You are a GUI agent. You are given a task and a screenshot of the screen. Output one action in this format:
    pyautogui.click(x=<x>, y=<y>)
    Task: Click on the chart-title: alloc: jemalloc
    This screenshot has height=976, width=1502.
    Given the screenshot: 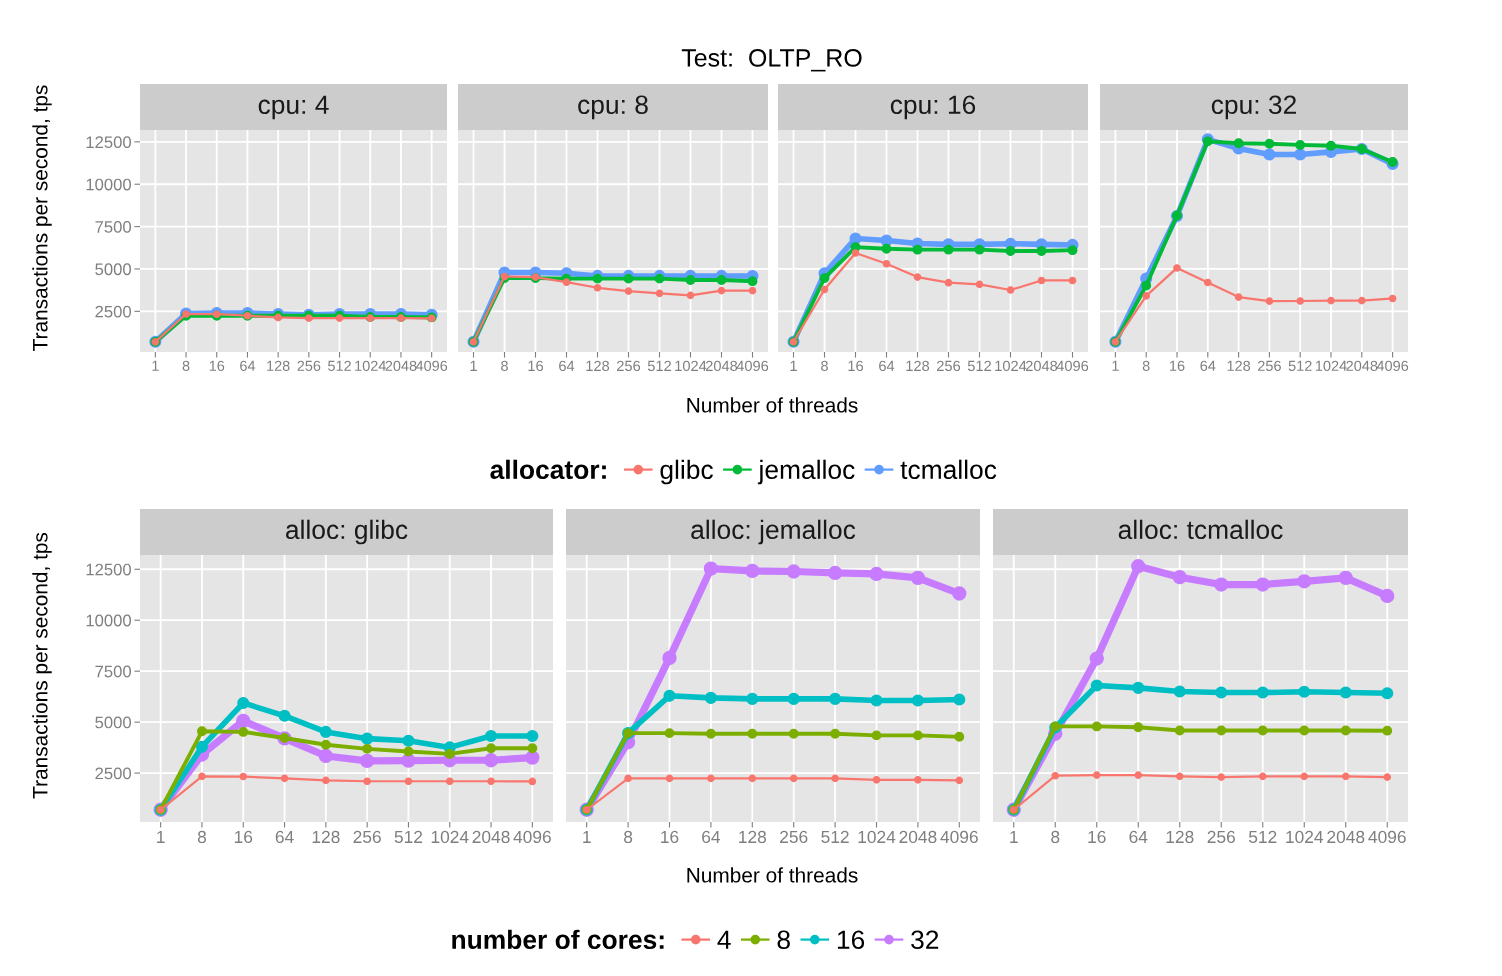 What is the action you would take?
    pyautogui.click(x=773, y=532)
    